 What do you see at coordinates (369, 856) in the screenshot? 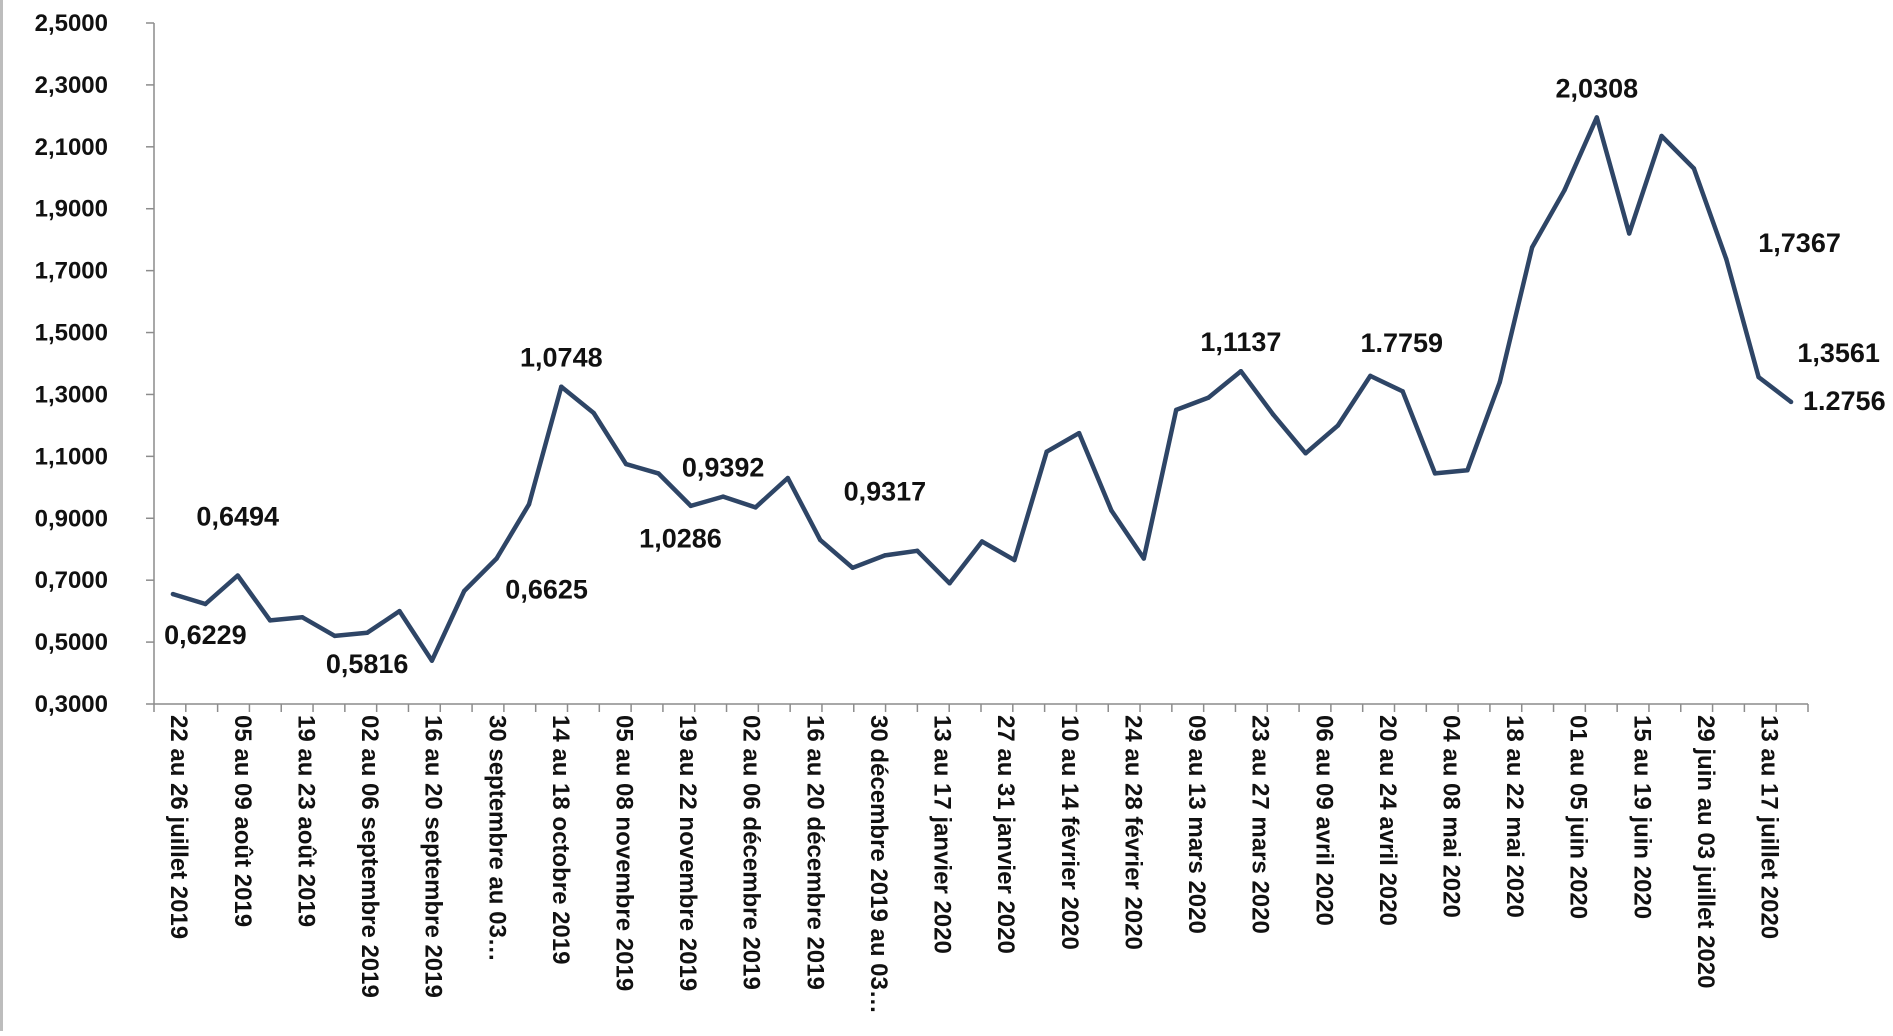
I see `x-tick-label: 02 au 06 septembre 2019` at bounding box center [369, 856].